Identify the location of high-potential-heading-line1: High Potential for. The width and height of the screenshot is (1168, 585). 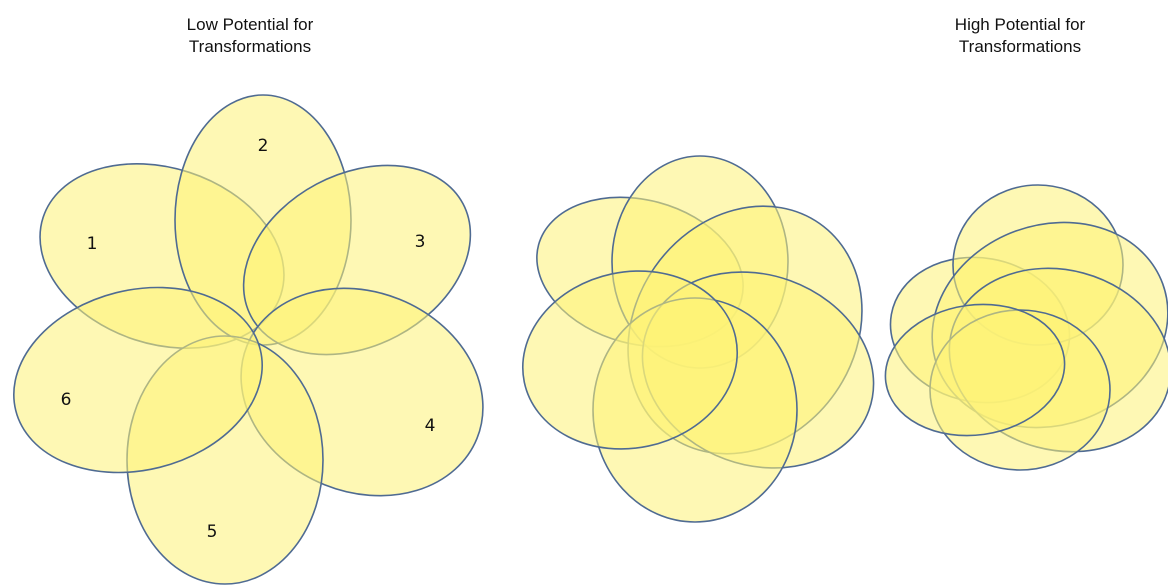
(1020, 24).